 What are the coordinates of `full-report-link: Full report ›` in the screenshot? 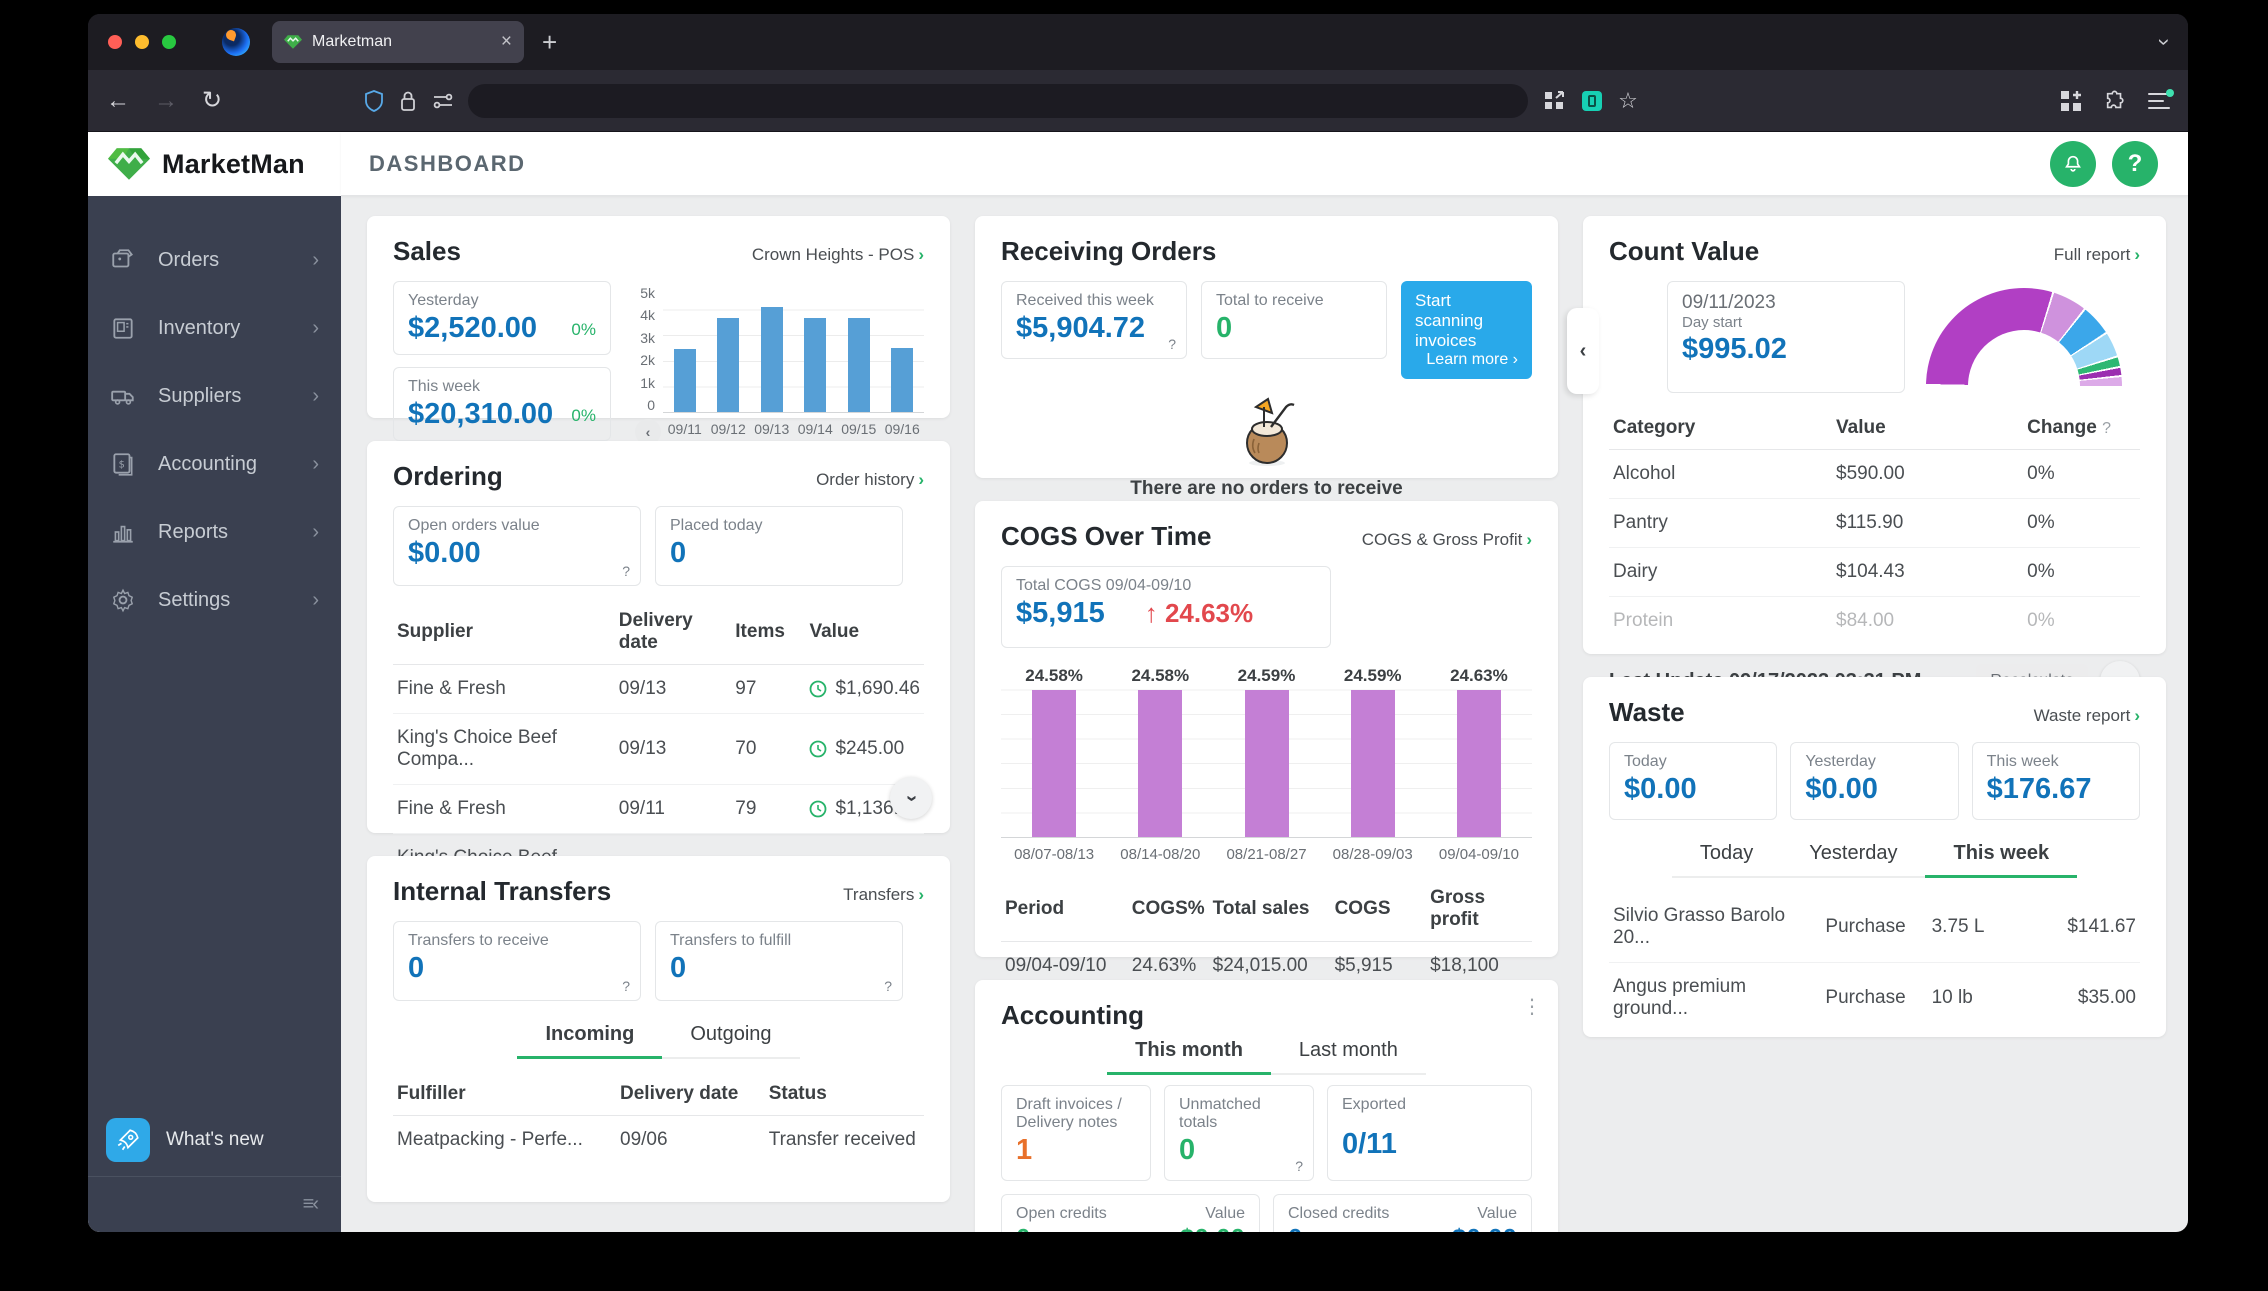 It's located at (2096, 254).